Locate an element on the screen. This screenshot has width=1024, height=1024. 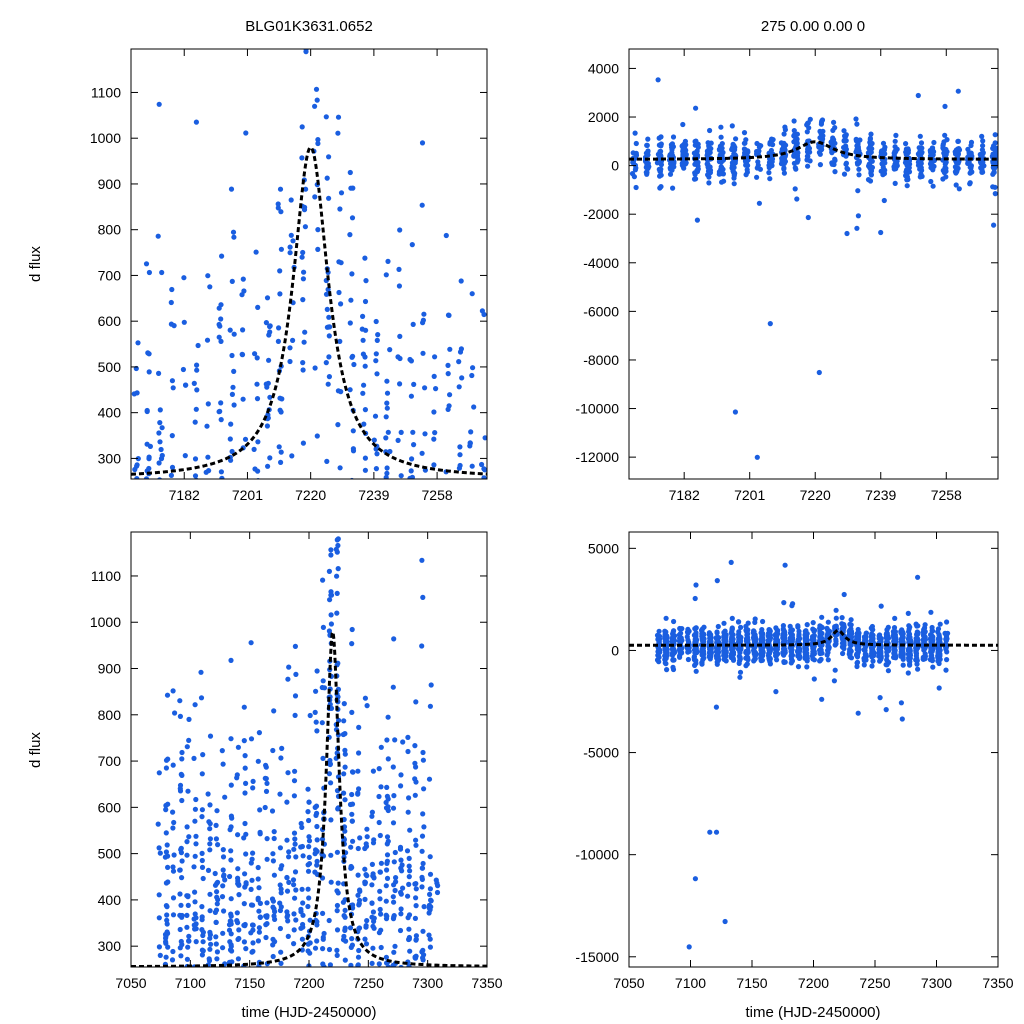
x-tick-label: 7239 is located at coordinates (880, 495).